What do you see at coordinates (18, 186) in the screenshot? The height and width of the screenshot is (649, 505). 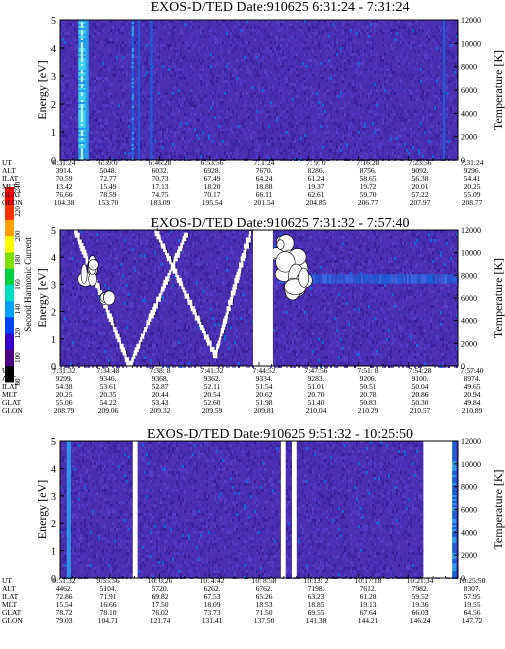 I see `colorbar-tick-label: 240` at bounding box center [18, 186].